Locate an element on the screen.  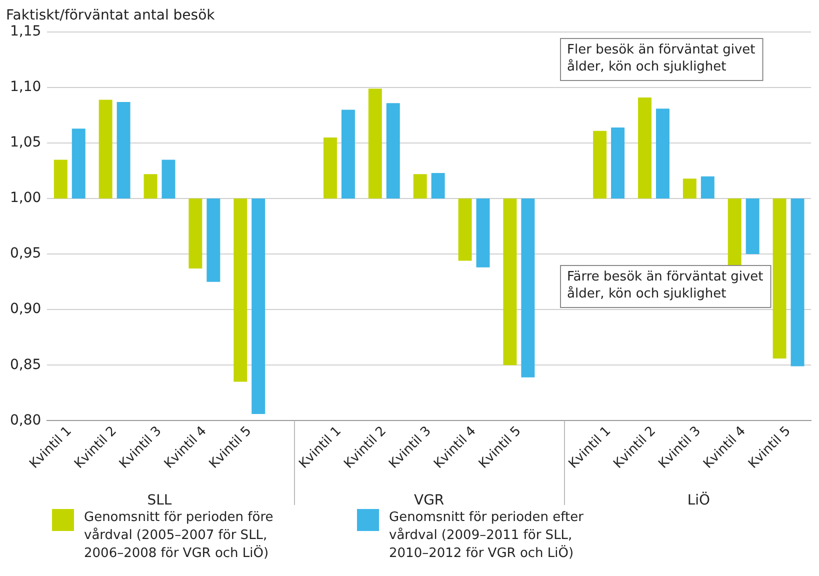
legend-label: Genomsnitt för perioden före vårdval (2005–2007 för SLL, 2006–2008 för VGR och LiÖ) is located at coordinates (179, 536).